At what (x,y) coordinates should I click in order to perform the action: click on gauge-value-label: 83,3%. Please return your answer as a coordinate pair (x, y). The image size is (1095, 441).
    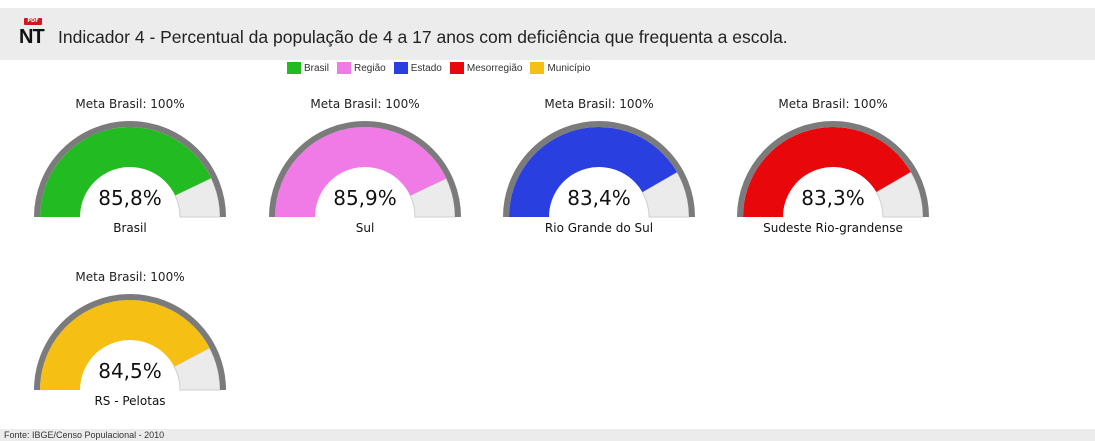
    Looking at the image, I should click on (833, 198).